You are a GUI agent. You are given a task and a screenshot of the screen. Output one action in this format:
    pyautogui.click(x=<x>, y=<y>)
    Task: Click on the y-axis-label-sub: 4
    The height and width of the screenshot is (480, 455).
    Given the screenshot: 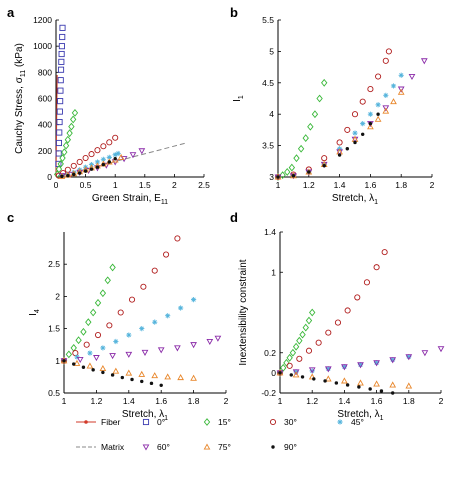 What is the action you would take?
    pyautogui.click(x=37, y=311)
    